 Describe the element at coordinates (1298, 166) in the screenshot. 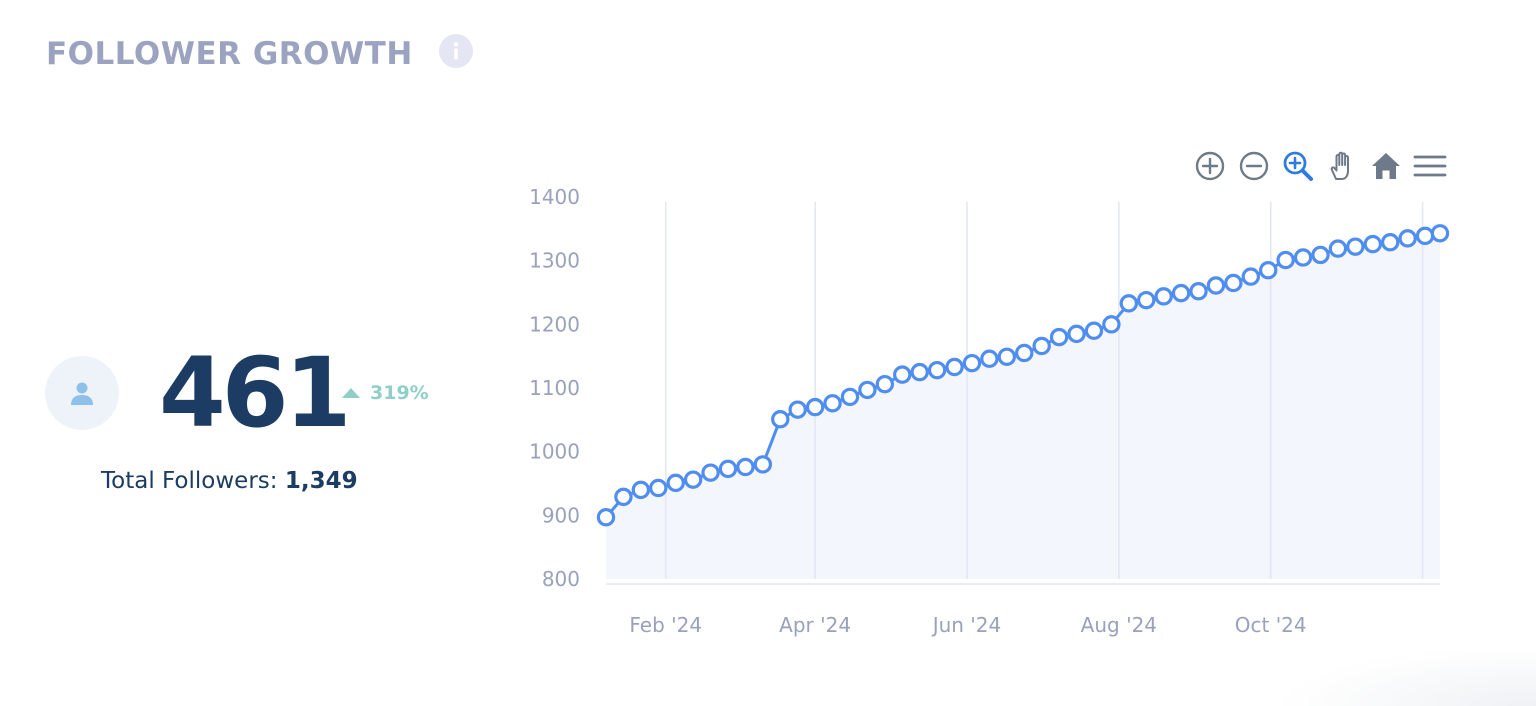

I see `selection-zoom-icon` at that location.